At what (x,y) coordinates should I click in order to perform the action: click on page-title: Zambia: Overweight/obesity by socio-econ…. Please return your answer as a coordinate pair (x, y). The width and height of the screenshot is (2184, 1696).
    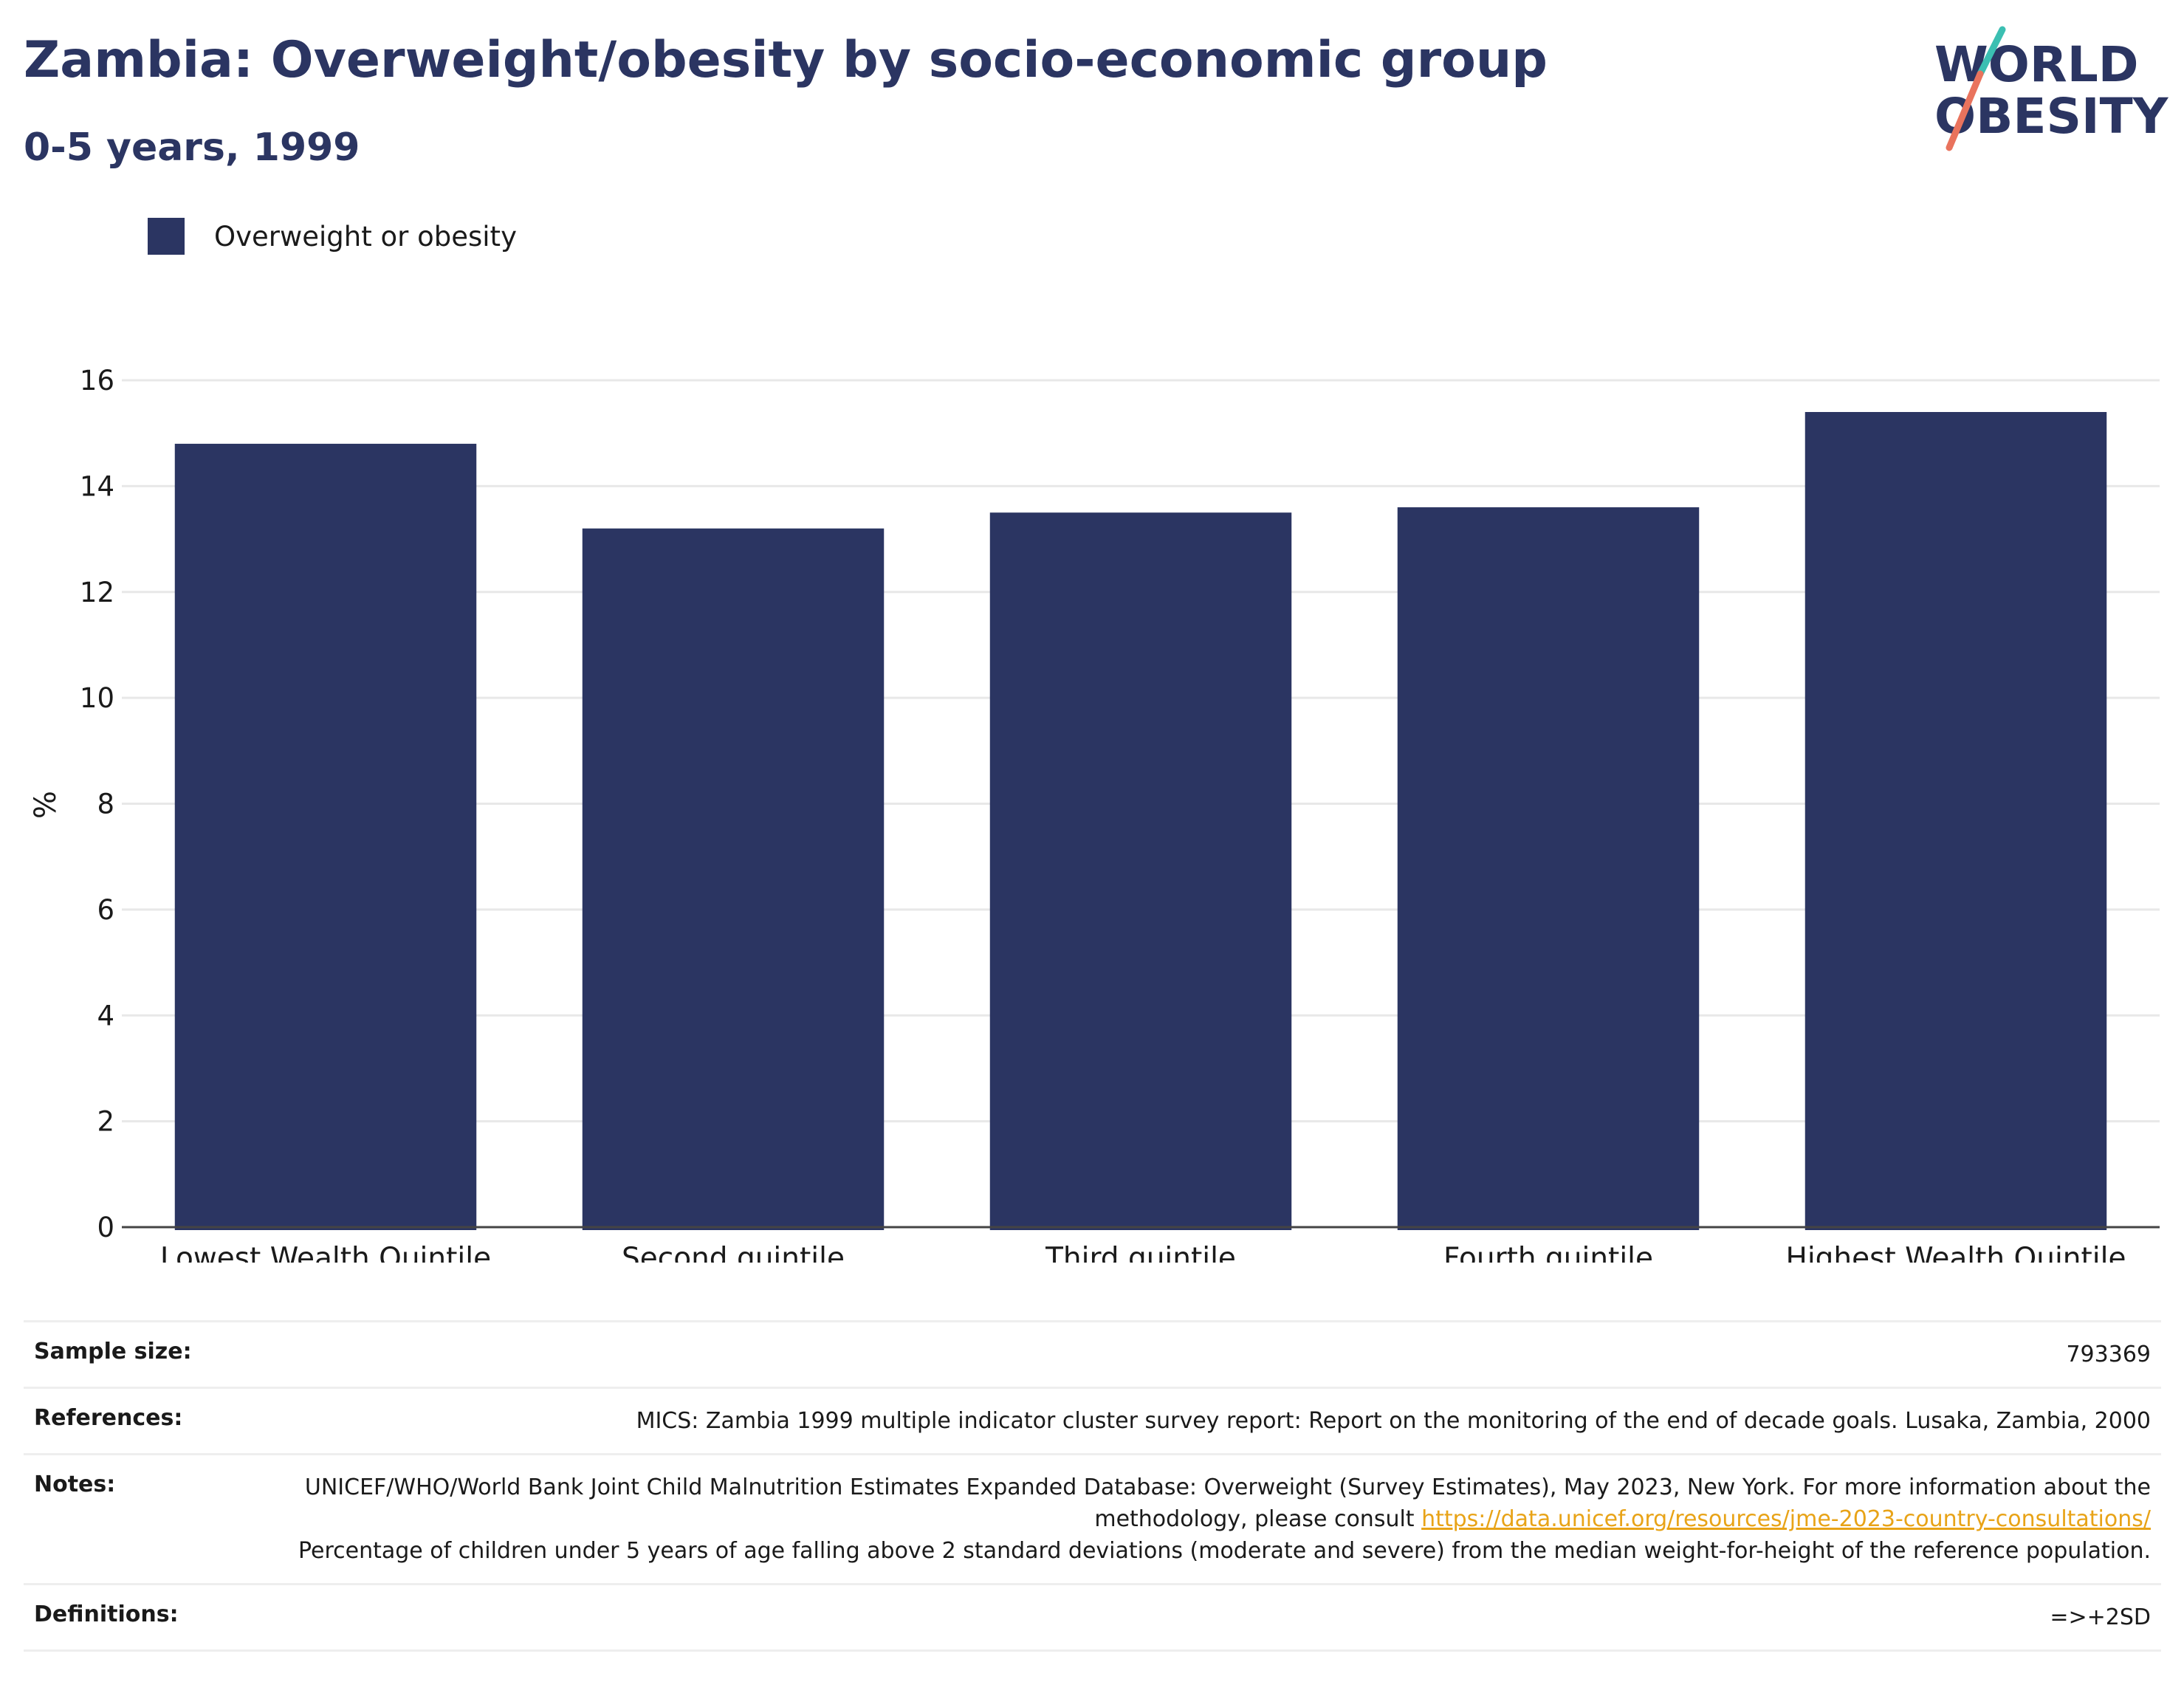
    Looking at the image, I should click on (786, 60).